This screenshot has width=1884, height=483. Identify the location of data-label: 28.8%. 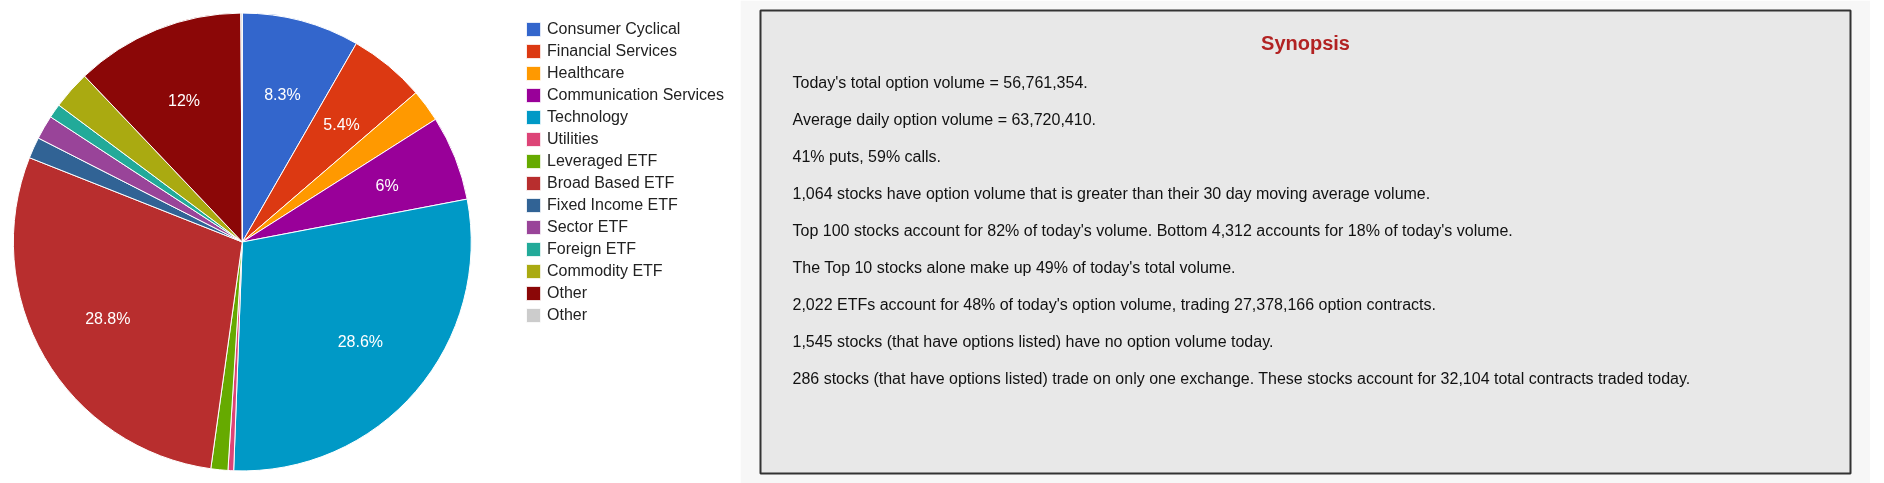
(108, 319).